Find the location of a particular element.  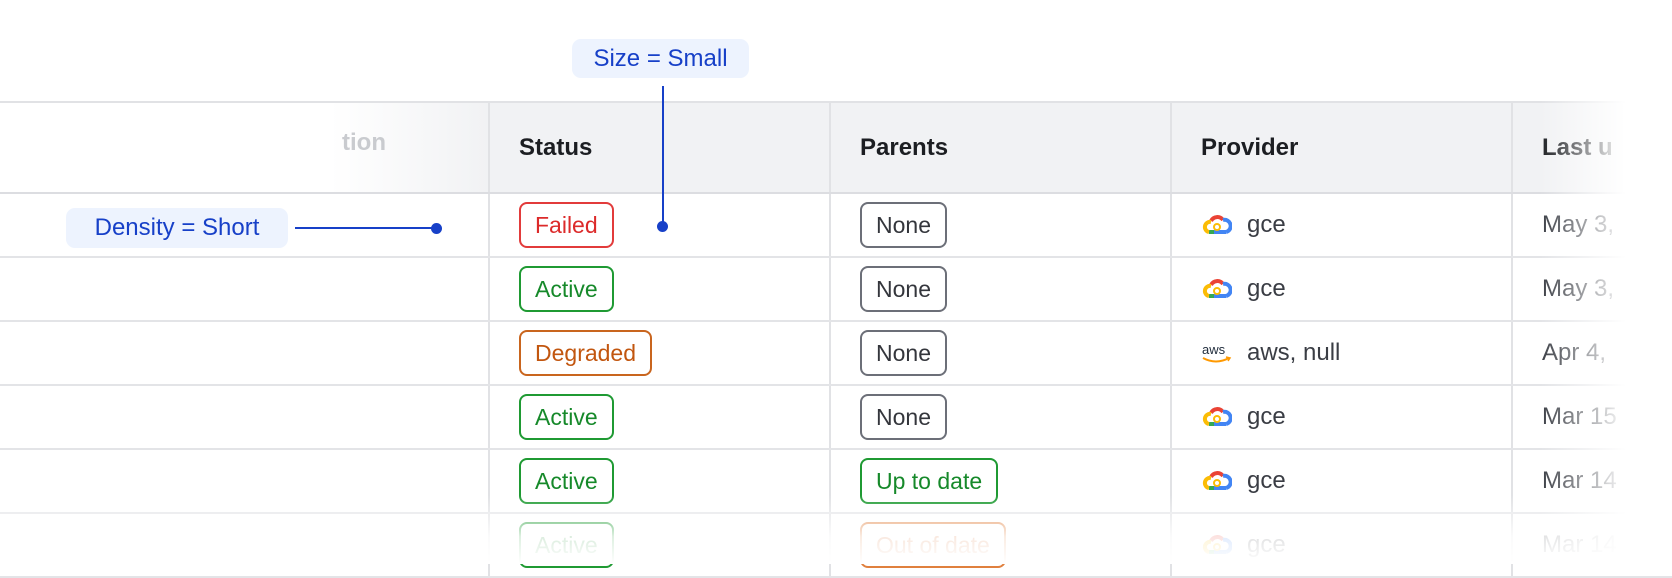

header-partial-column: tion is located at coordinates (244, 147).